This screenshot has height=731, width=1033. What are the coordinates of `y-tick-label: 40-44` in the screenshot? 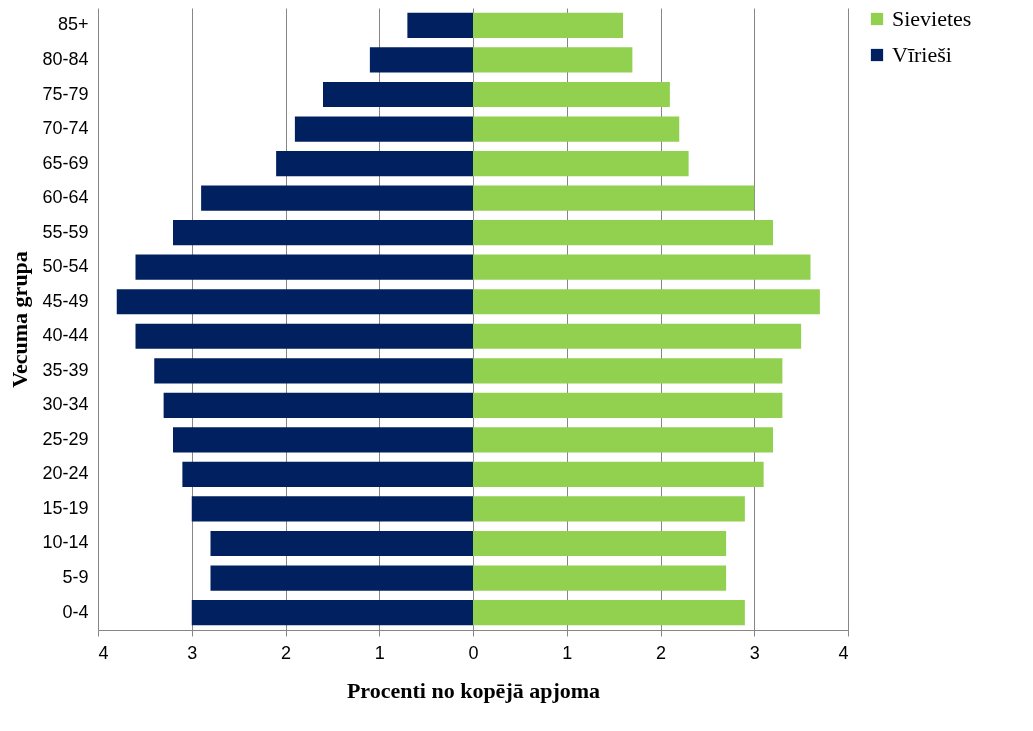 It's located at (65, 335).